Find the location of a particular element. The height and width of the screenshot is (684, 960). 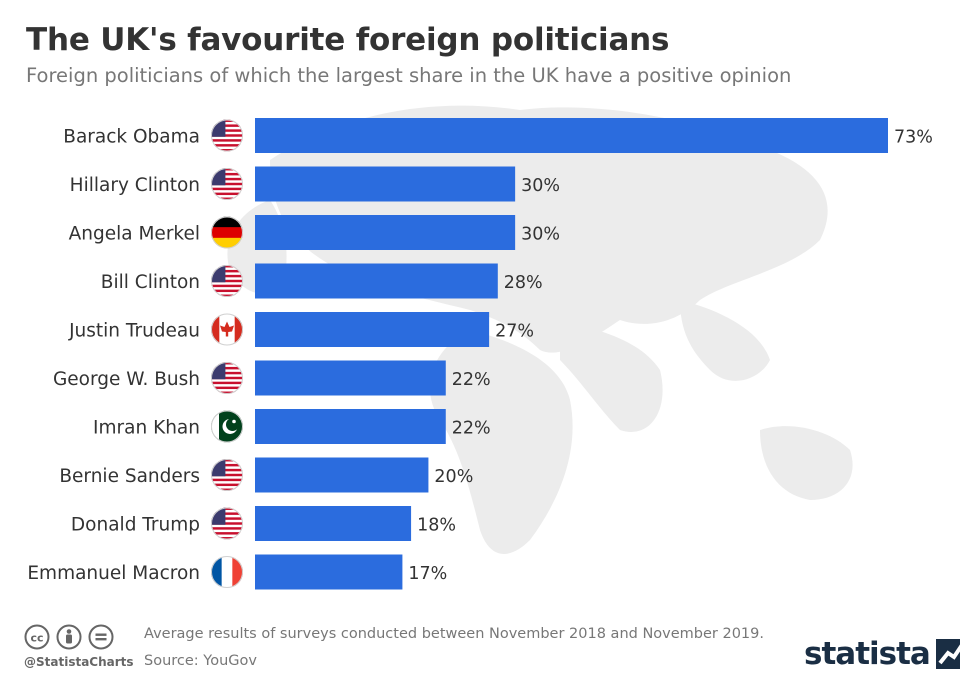

value-label: 17% is located at coordinates (427, 574).